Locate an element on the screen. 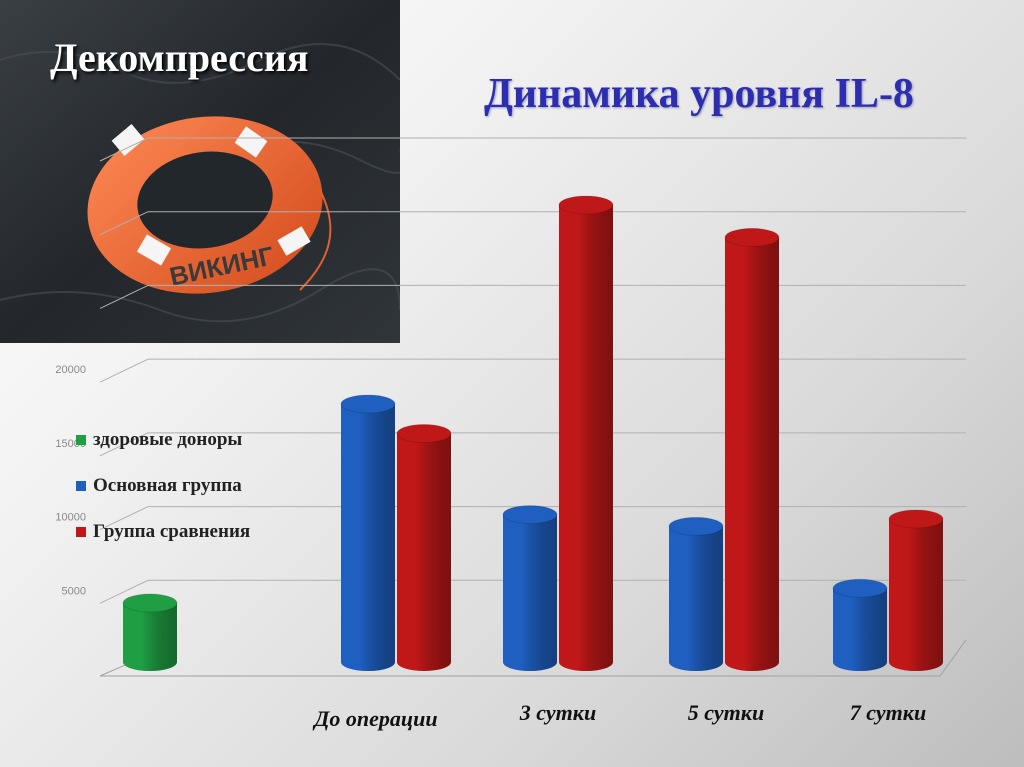 This screenshot has height=767, width=1024. legend-label-comparison: Группа сравнения is located at coordinates (172, 531).